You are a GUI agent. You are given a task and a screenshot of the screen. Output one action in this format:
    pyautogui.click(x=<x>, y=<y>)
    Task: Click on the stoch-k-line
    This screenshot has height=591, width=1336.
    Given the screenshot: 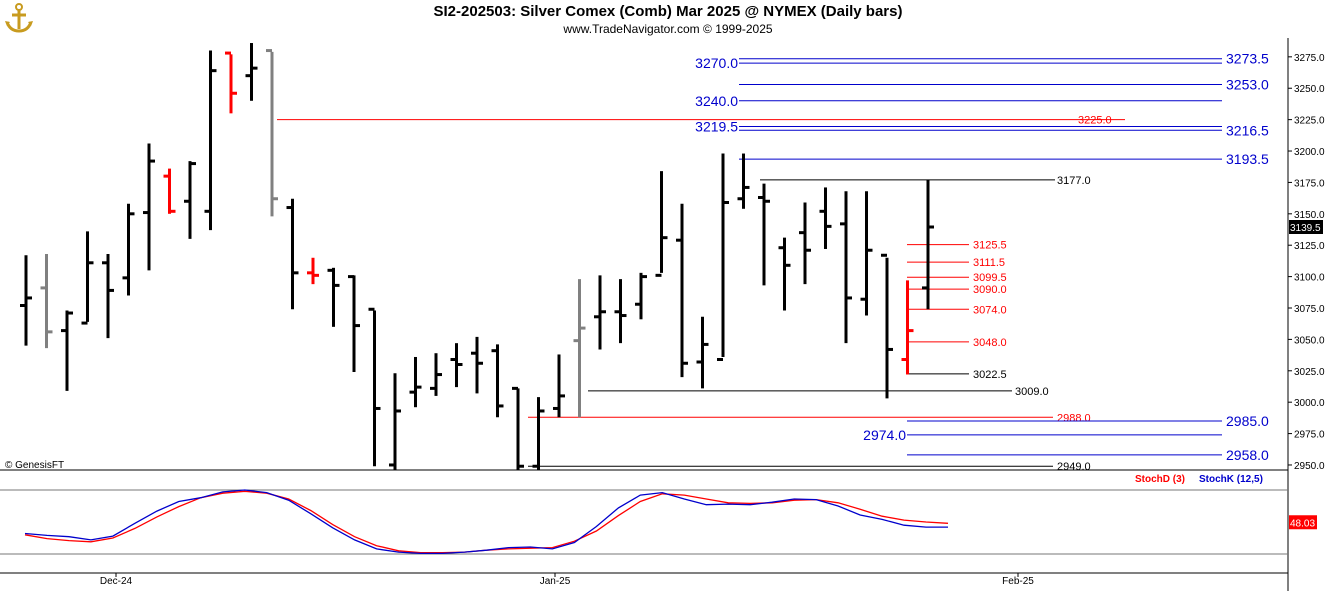 What is the action you would take?
    pyautogui.click(x=486, y=522)
    